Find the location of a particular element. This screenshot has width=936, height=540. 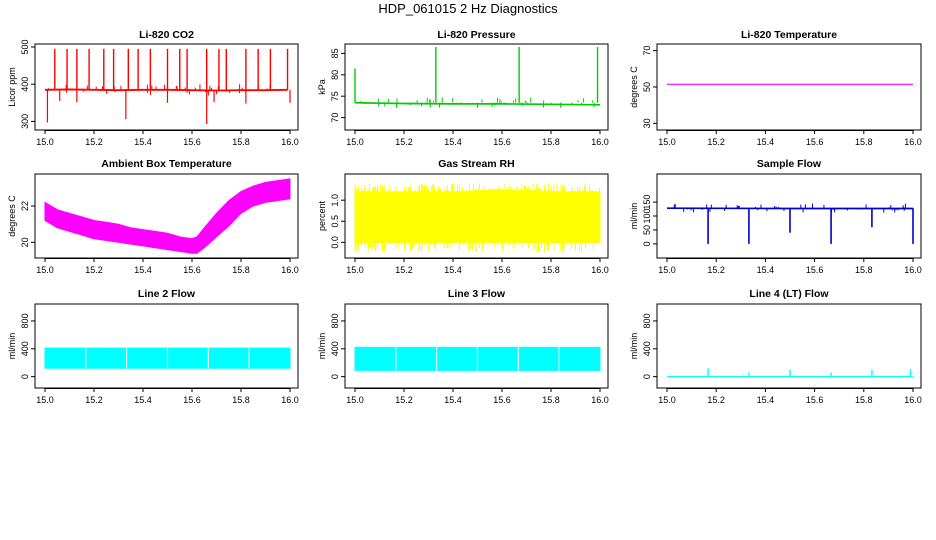

chart-title: Sample Flow is located at coordinates (789, 164).